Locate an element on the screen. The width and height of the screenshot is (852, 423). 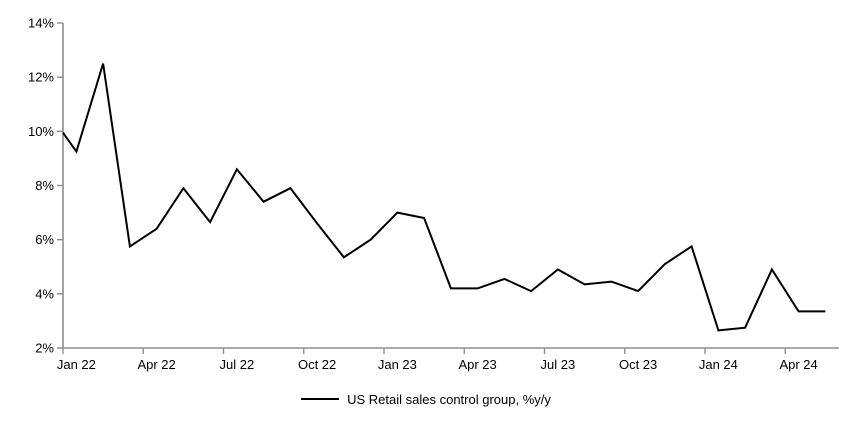
y-tick-label: 8% is located at coordinates (44, 185).